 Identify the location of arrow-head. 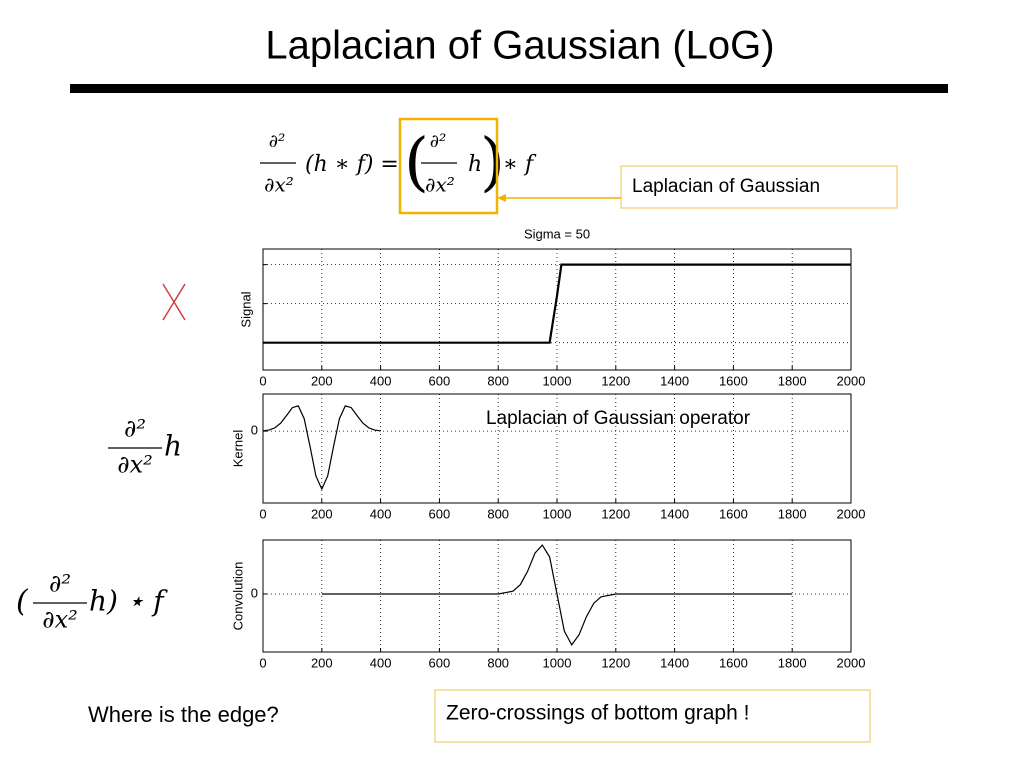
(501, 198).